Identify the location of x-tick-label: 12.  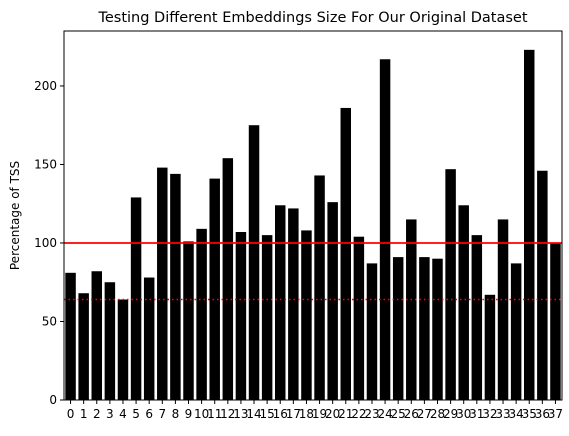
(227, 414).